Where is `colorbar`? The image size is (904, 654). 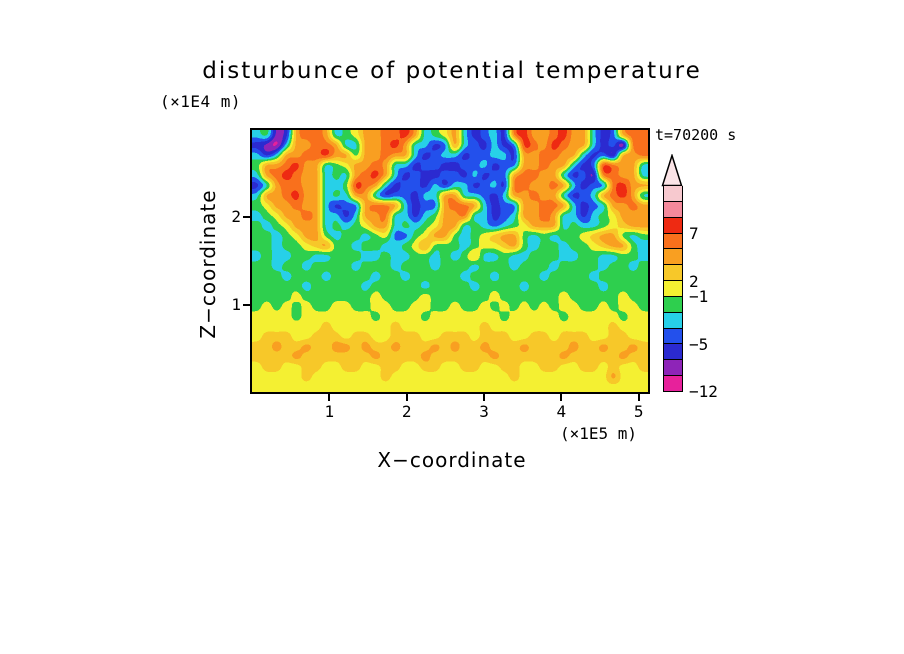
colorbar is located at coordinates (673, 289).